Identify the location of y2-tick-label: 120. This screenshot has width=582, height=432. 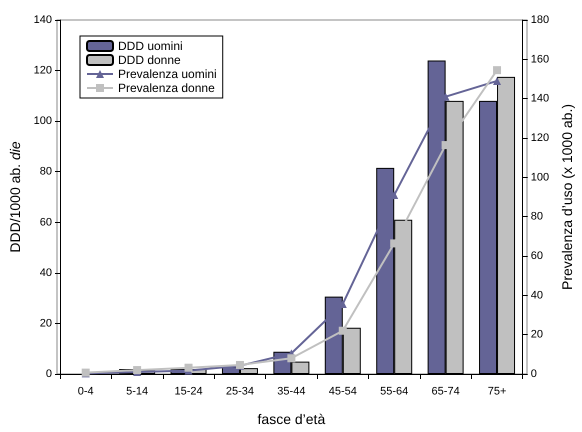
(540, 138).